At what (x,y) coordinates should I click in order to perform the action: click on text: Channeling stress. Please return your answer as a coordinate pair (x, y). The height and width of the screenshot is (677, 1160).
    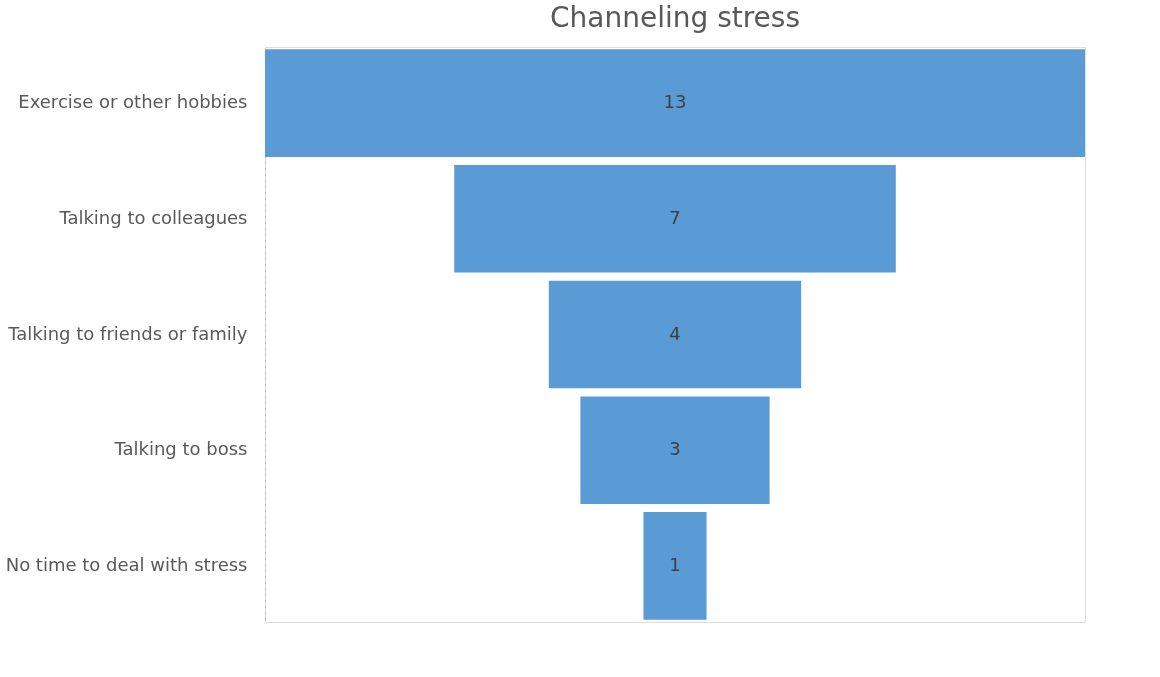
    Looking at the image, I should click on (675, 17).